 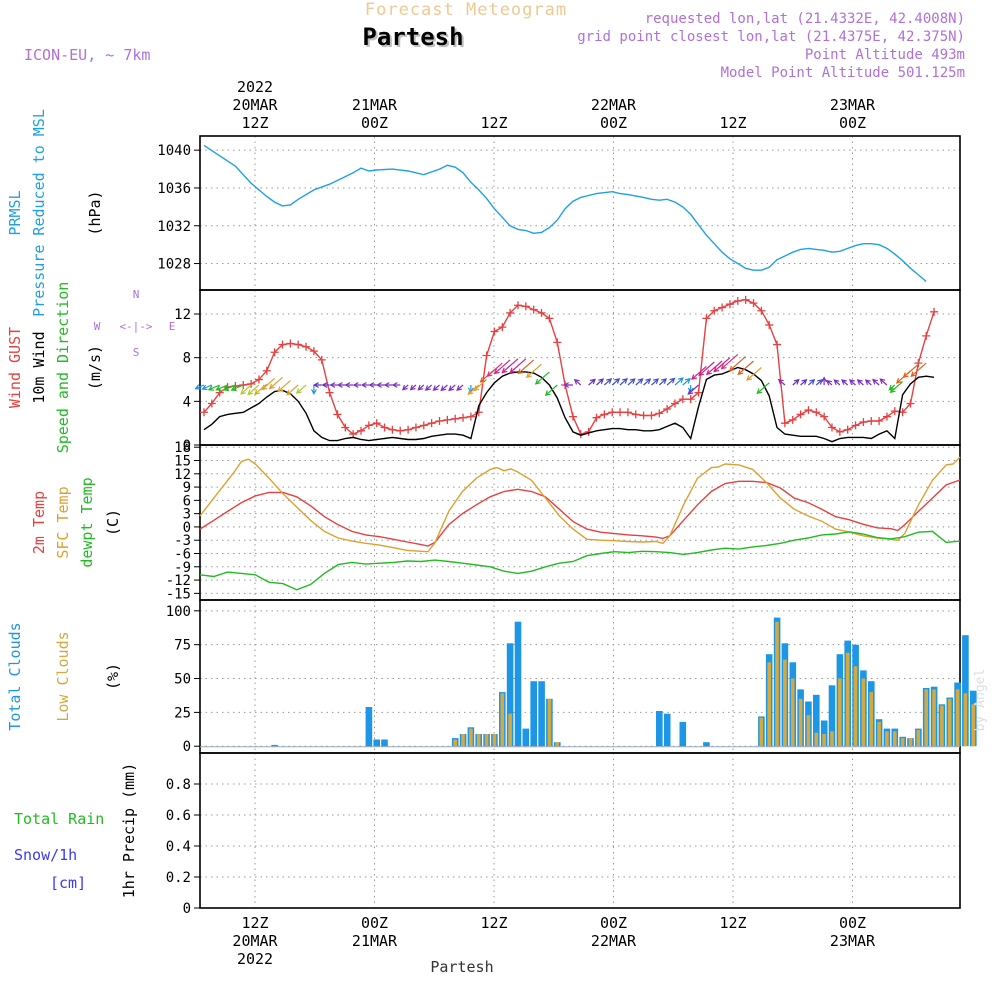 I want to click on pressure-ytick-label: 1036, so click(x=174, y=189).